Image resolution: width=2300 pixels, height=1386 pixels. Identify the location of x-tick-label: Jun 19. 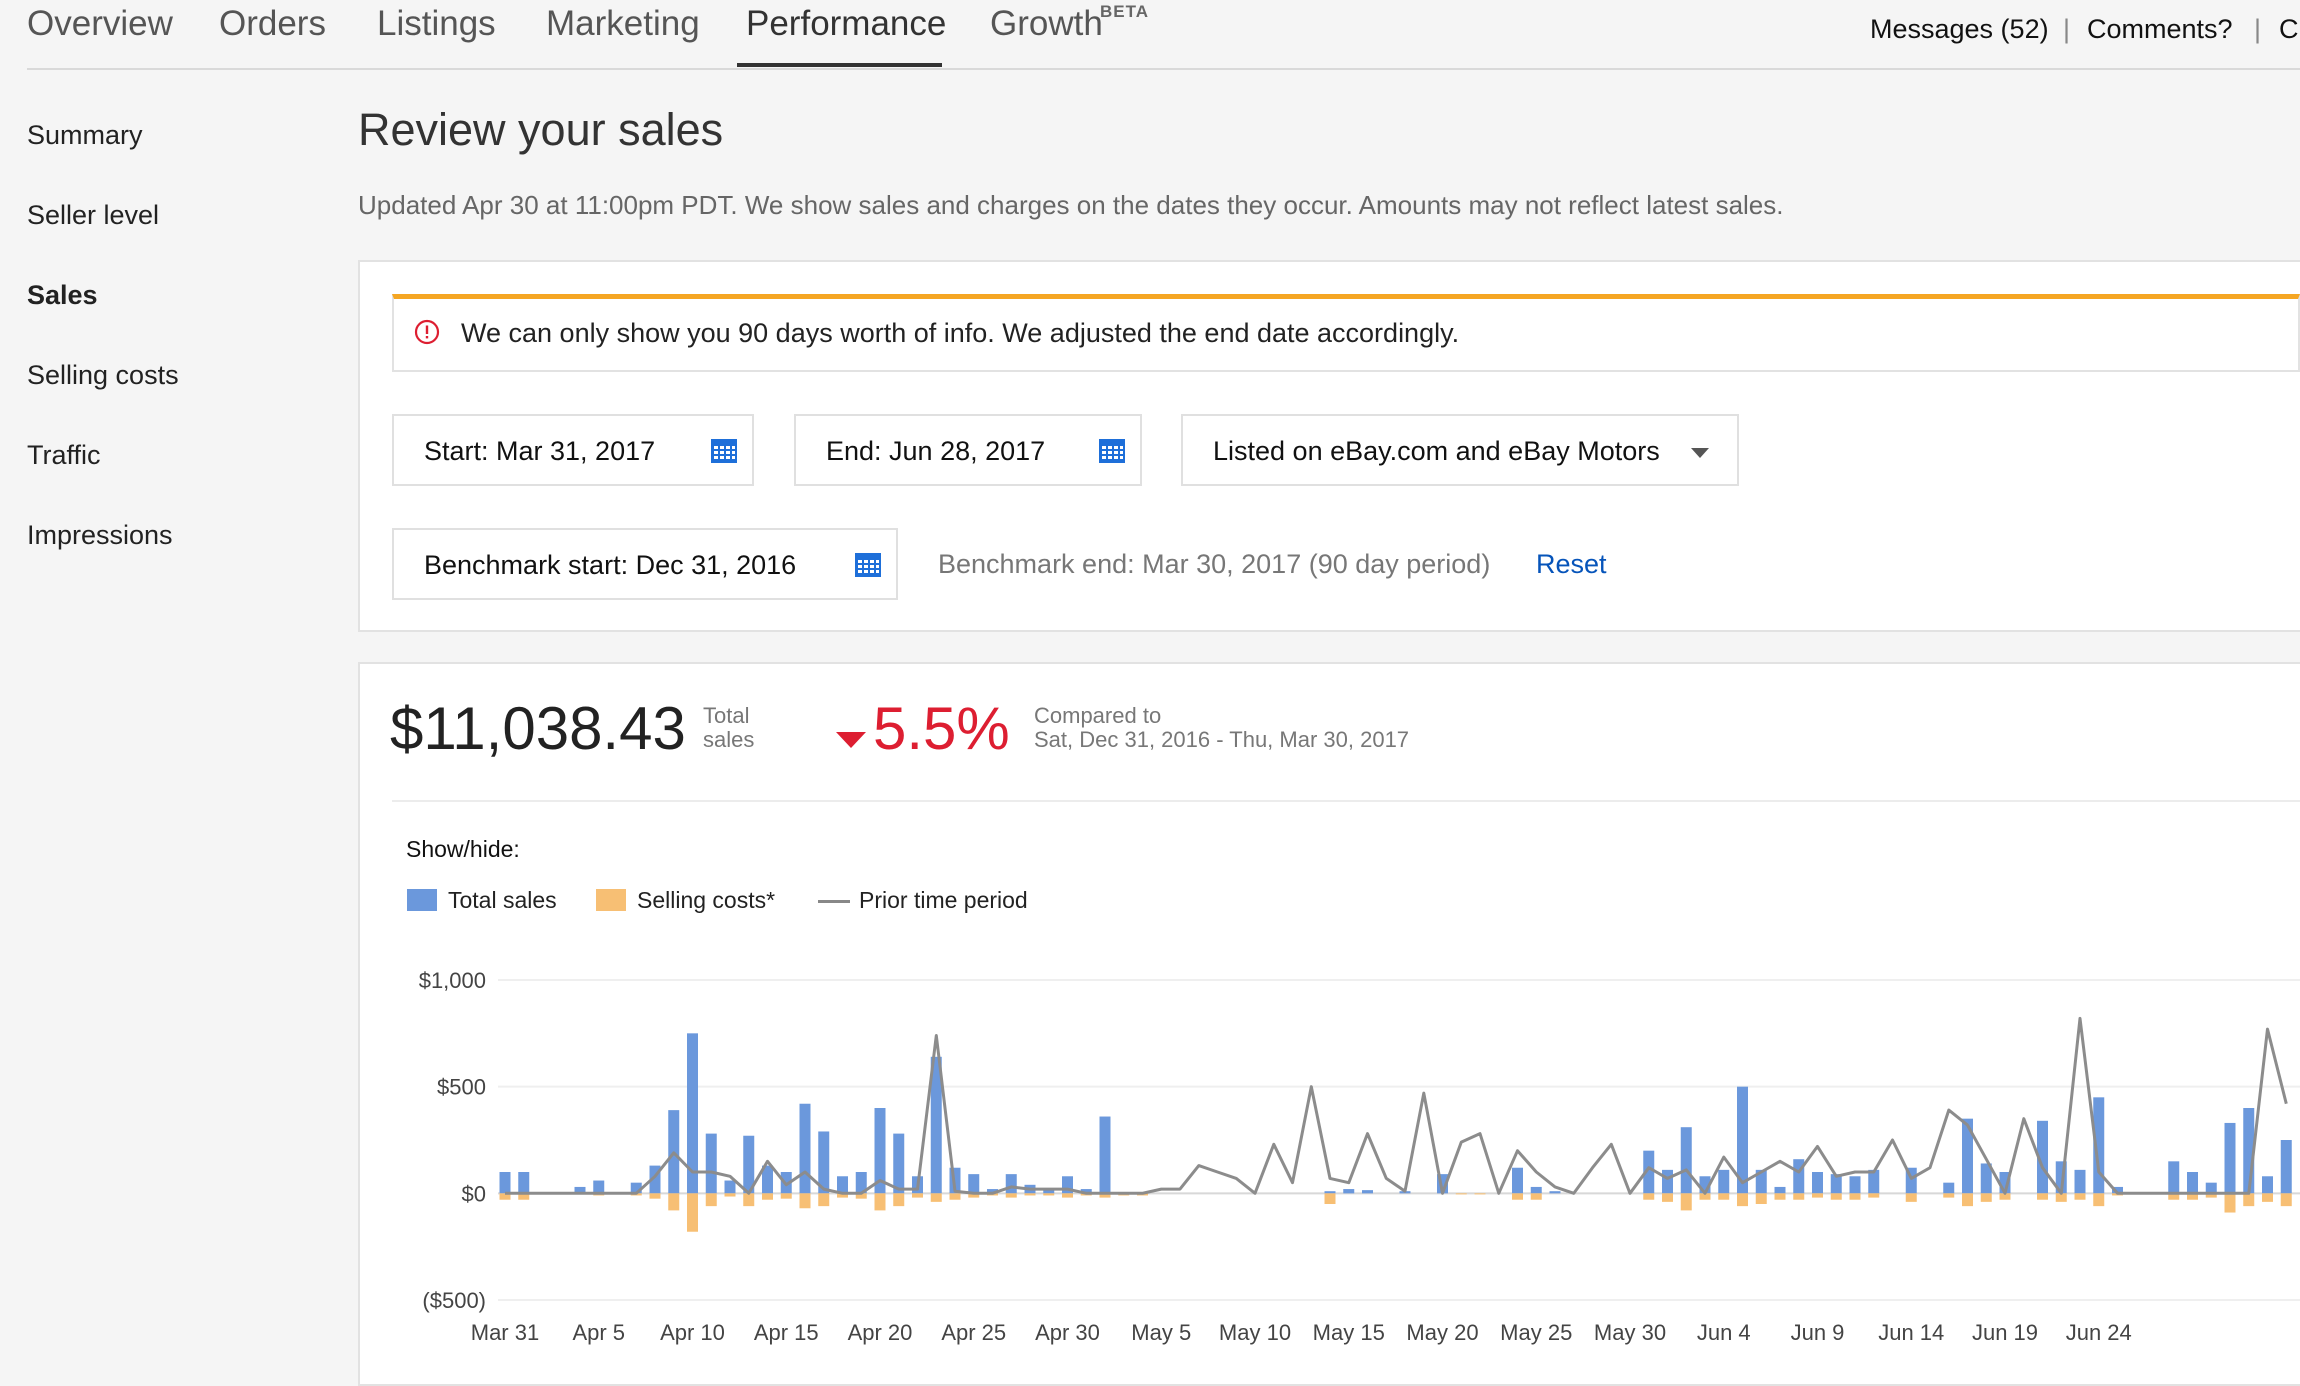
(2005, 1332).